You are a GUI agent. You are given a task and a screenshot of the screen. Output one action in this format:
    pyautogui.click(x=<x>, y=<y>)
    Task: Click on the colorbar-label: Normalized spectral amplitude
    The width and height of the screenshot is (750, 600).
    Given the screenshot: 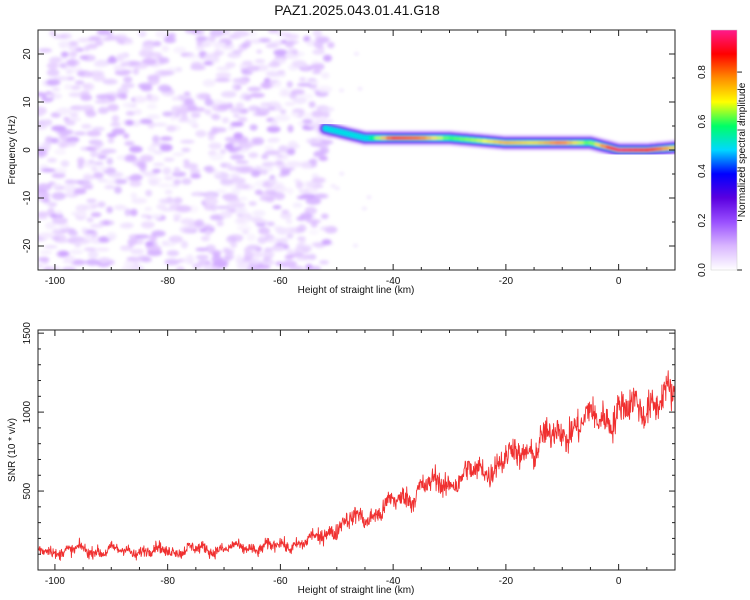 What is the action you would take?
    pyautogui.click(x=742, y=149)
    